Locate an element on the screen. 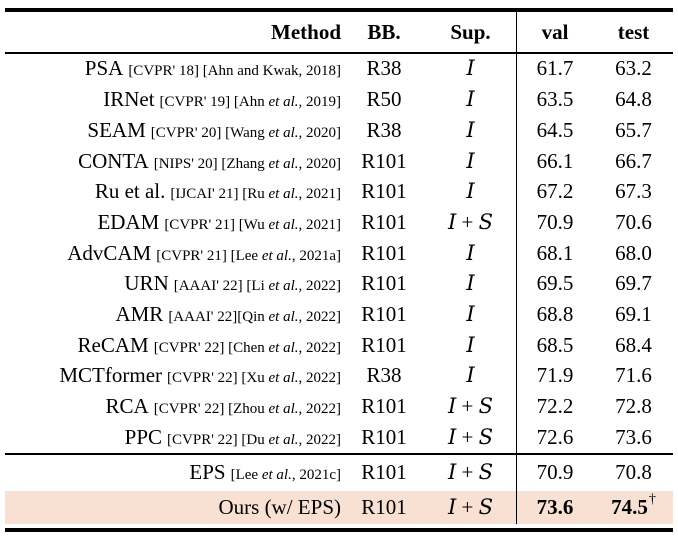 This screenshot has height=542, width=678. citation-part: [Lee is located at coordinates (246, 475).